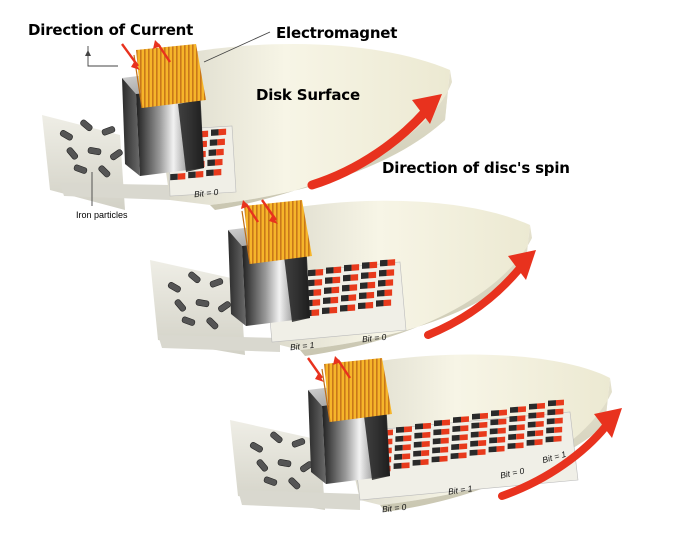  What do you see at coordinates (315, 368) in the screenshot?
I see `current-in-arrow` at bounding box center [315, 368].